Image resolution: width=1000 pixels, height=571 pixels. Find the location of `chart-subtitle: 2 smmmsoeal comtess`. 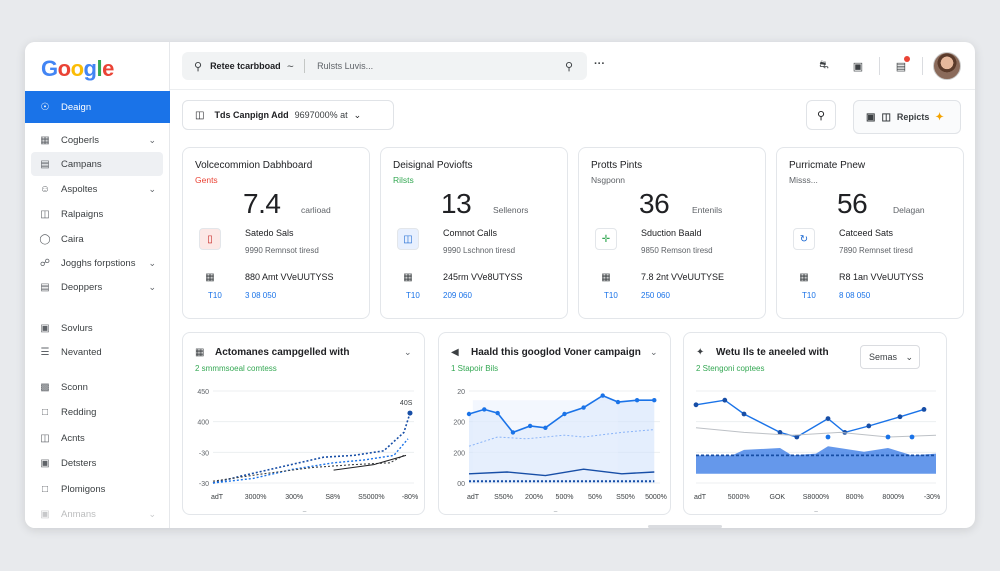

chart-subtitle: 2 smmmsoeal comtess is located at coordinates (236, 368).